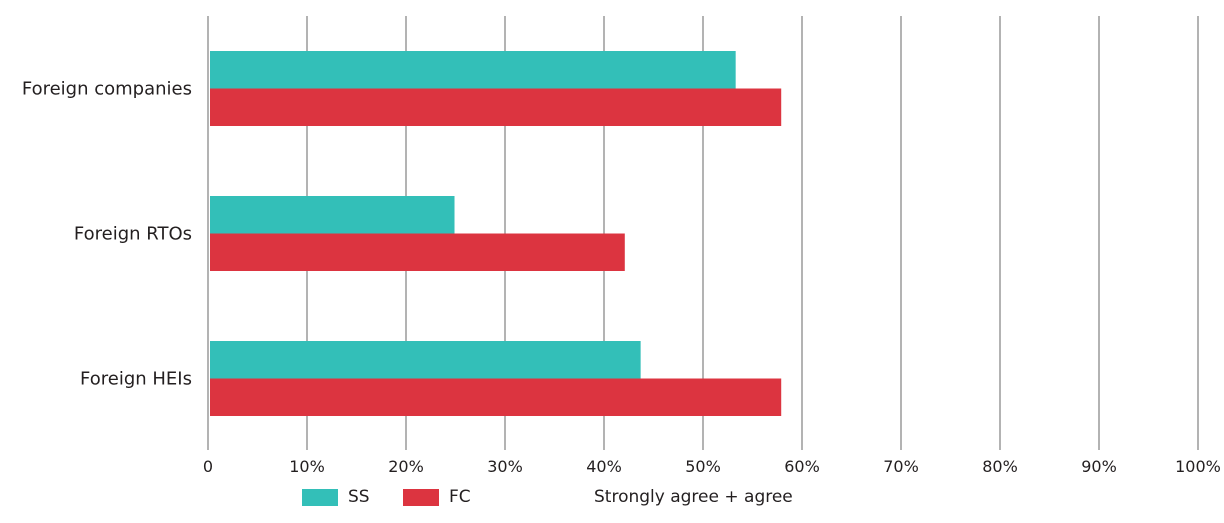  I want to click on legend-item-fc: FC, so click(437, 497).